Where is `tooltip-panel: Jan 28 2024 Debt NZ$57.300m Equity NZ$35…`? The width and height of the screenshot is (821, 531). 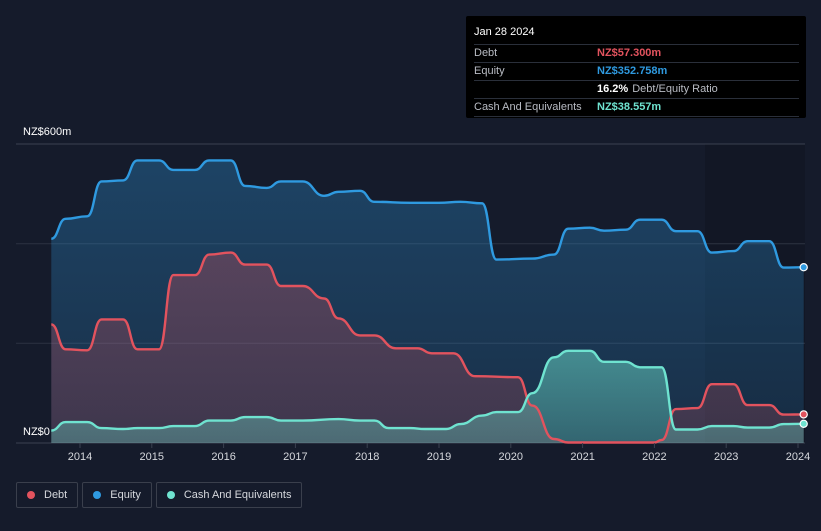 tooltip-panel: Jan 28 2024 Debt NZ$57.300m Equity NZ$35… is located at coordinates (636, 67).